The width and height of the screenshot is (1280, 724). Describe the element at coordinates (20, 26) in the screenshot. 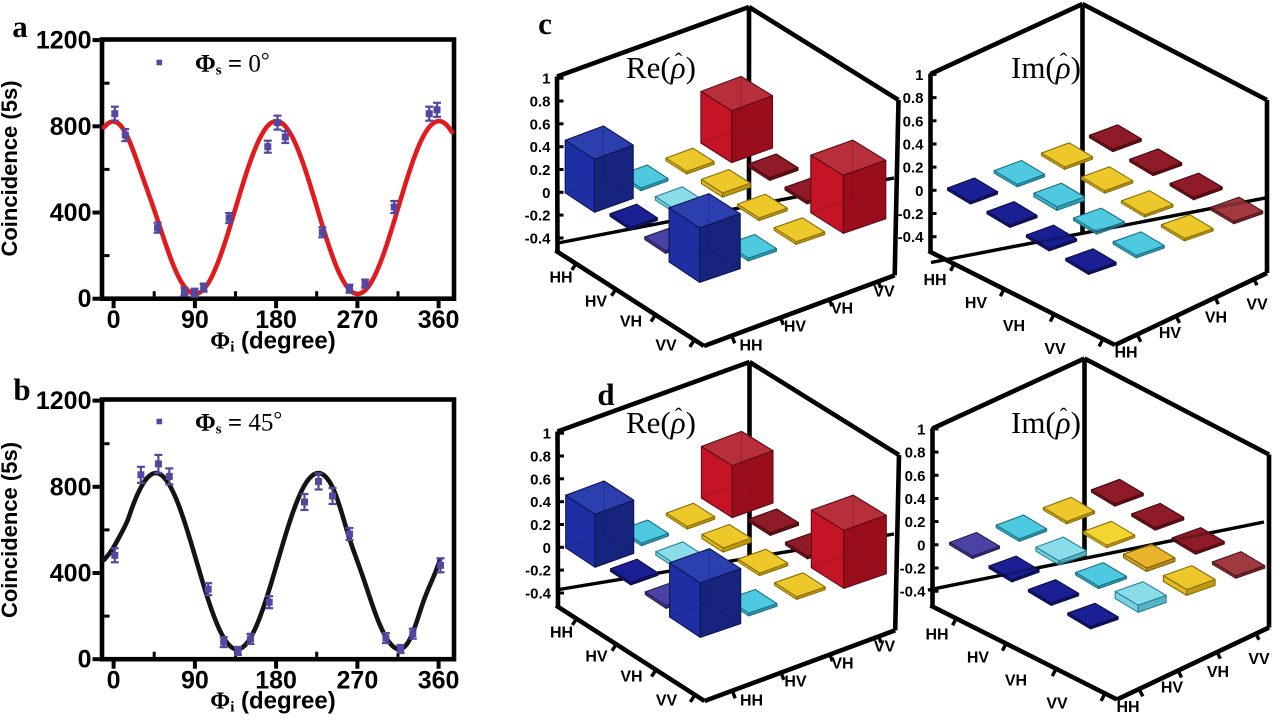

I see `svg-text: a` at that location.